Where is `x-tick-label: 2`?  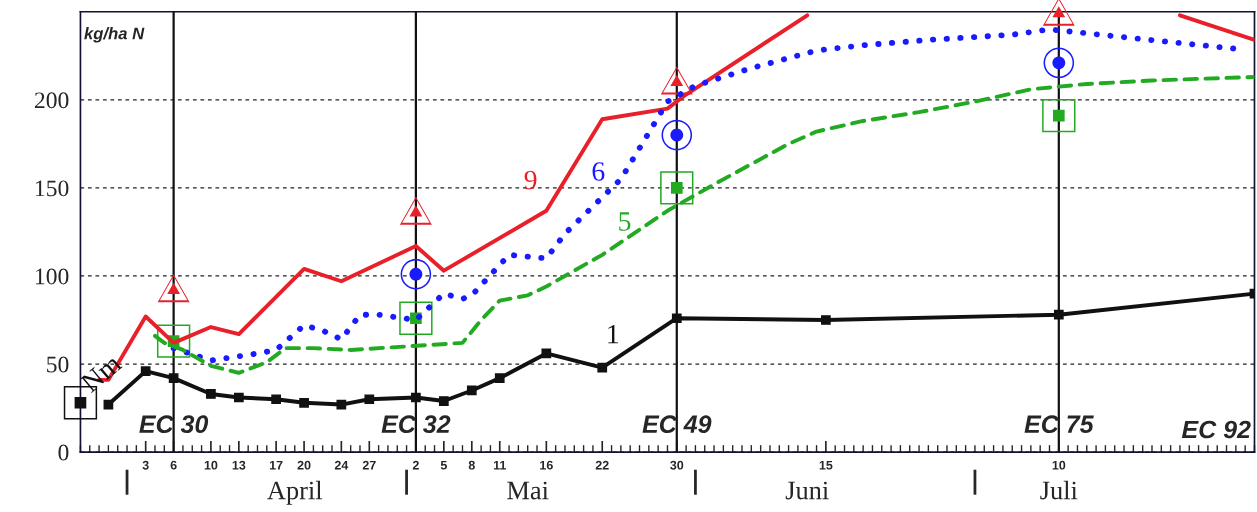
x-tick-label: 2 is located at coordinates (415, 465).